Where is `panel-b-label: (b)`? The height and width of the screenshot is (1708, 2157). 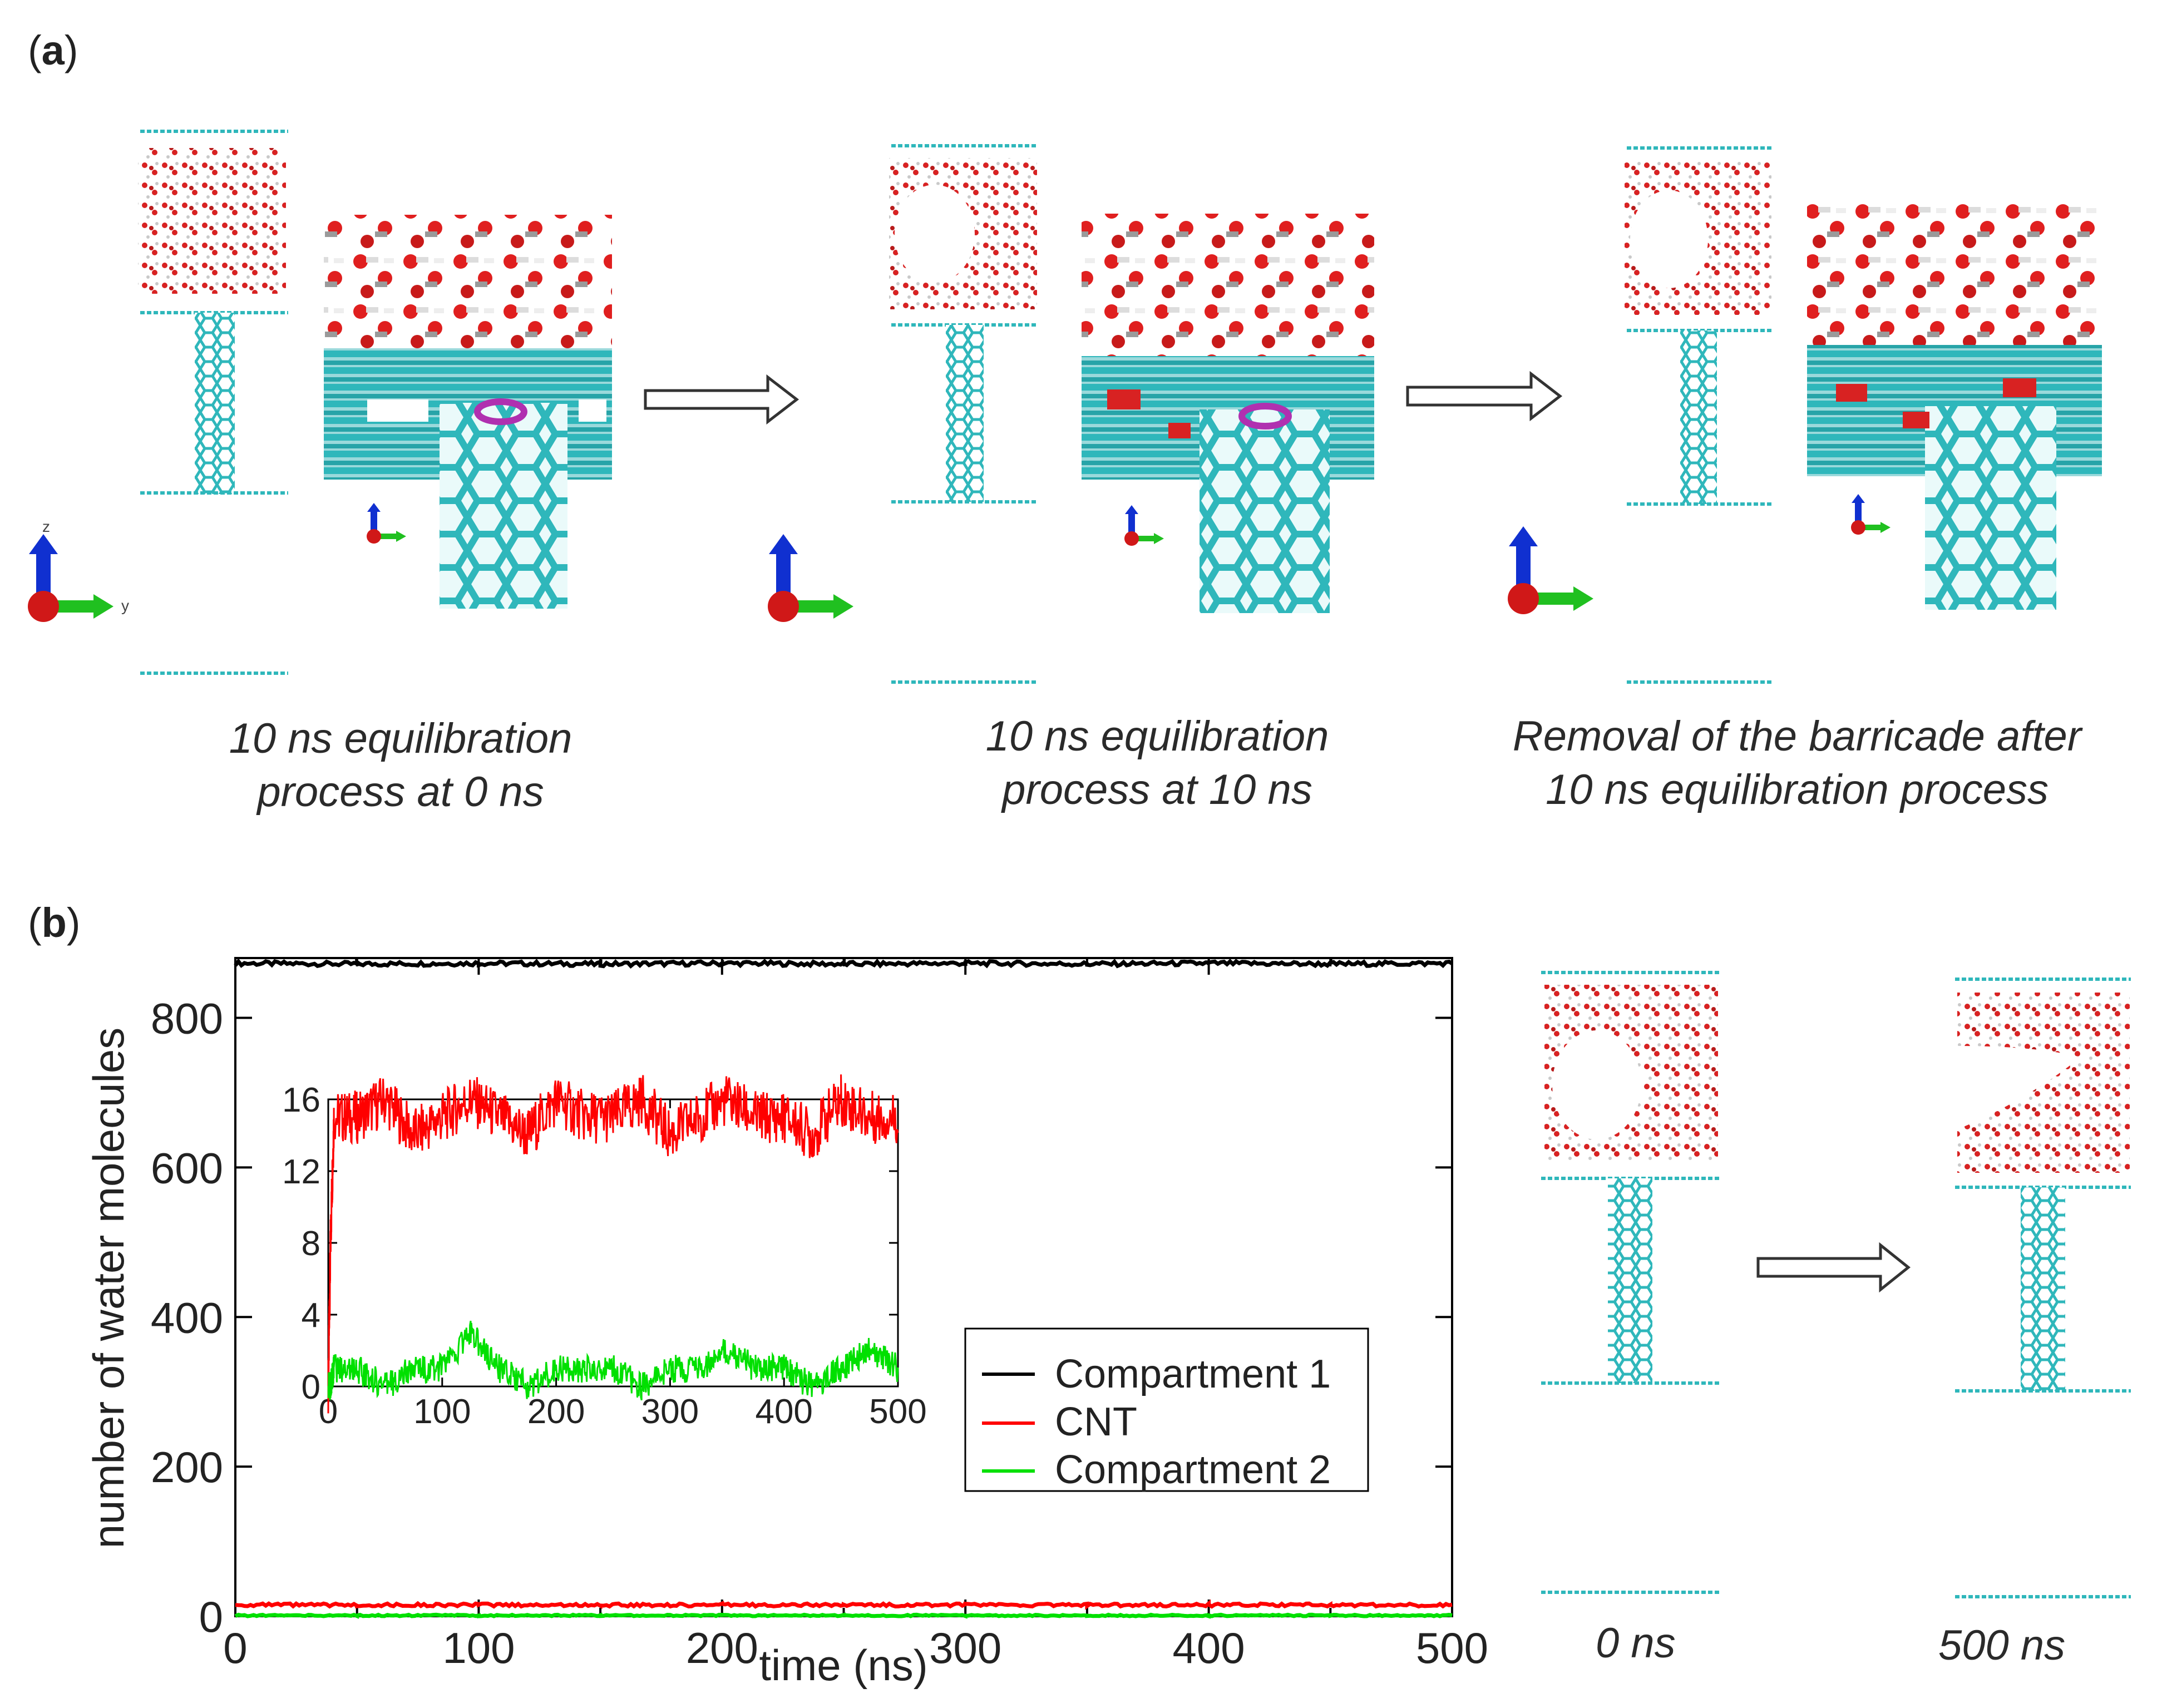 panel-b-label: (b) is located at coordinates (54, 923).